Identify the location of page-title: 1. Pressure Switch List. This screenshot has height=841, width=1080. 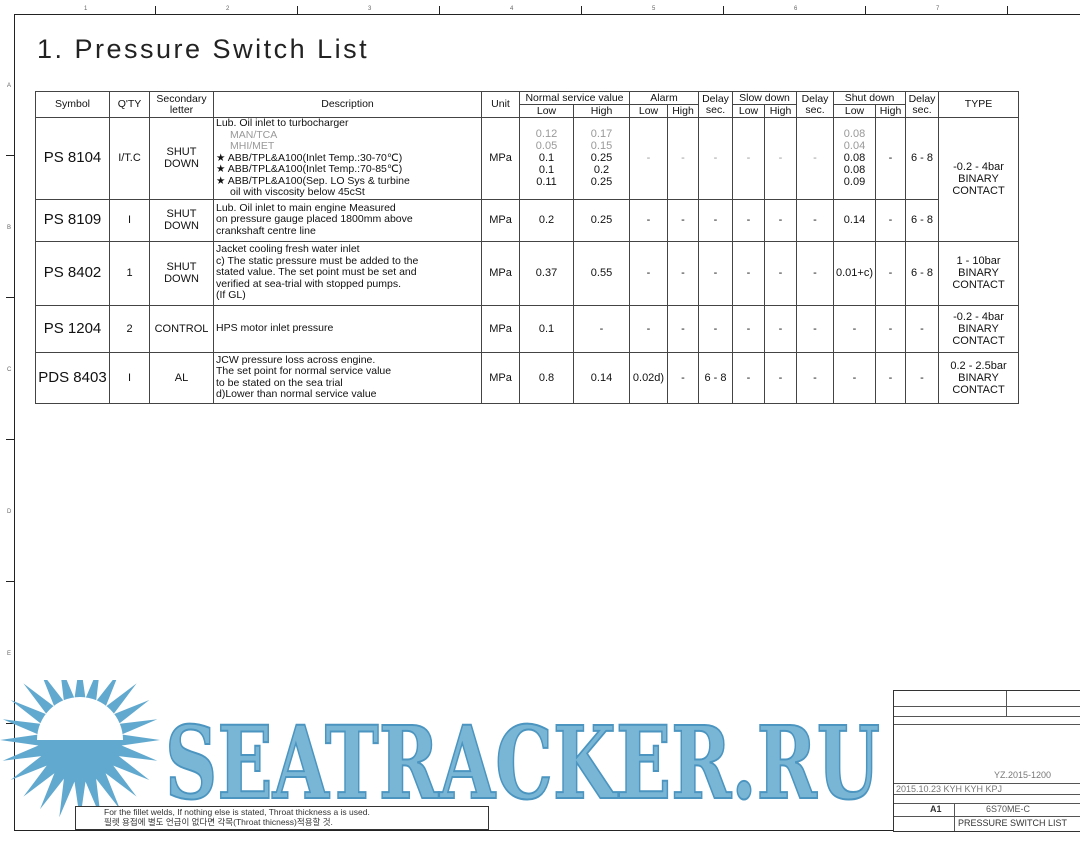
(203, 49).